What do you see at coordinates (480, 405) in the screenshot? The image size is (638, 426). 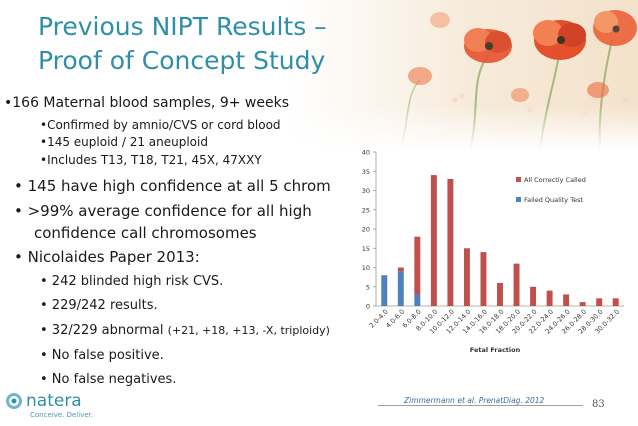 I see `footer-divider` at bounding box center [480, 405].